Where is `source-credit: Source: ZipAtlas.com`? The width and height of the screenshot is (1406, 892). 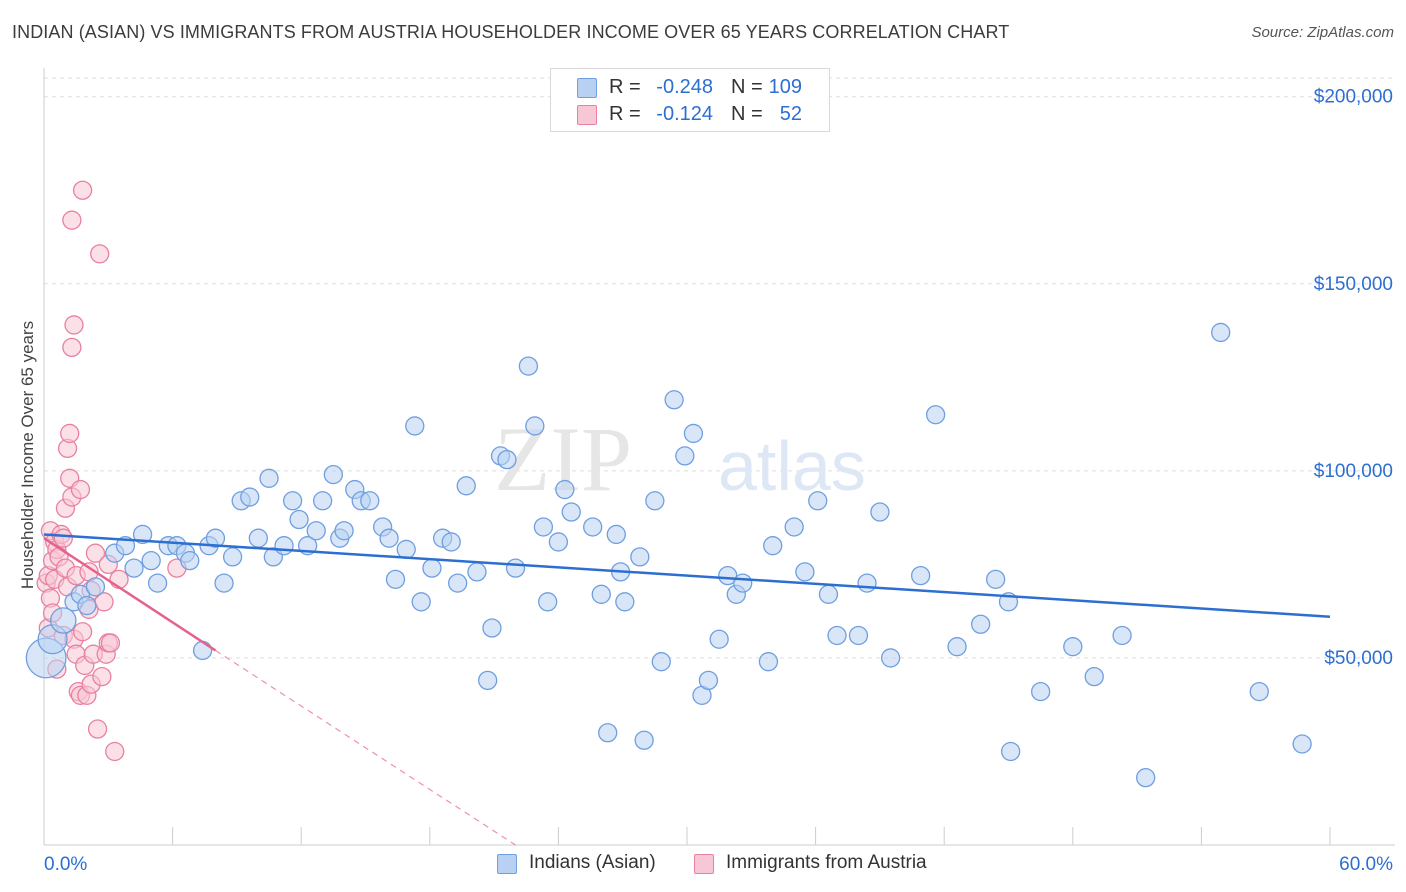
source-credit: Source: ZipAtlas.com is located at coordinates (1322, 32).